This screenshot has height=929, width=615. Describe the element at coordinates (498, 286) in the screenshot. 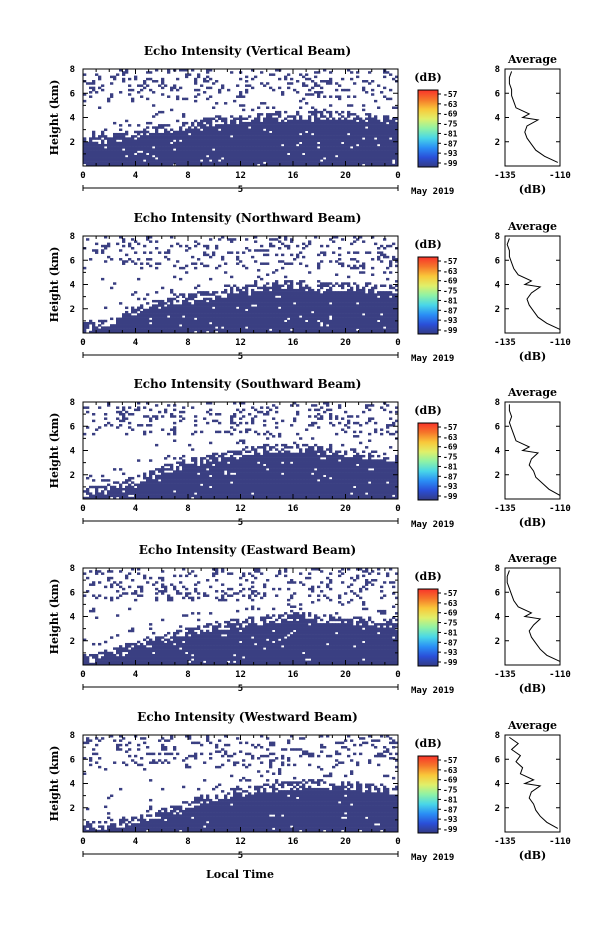

I see `average-y-tick-label: 4` at that location.